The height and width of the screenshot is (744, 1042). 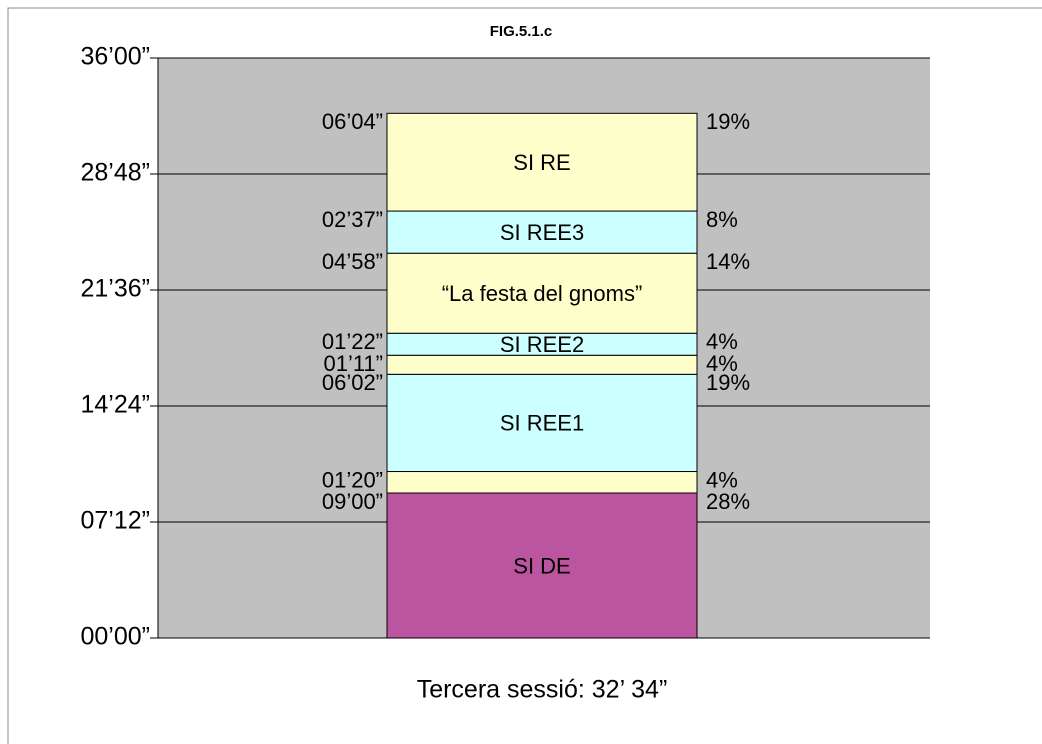 I want to click on time-label: 01’22”, so click(x=352, y=341).